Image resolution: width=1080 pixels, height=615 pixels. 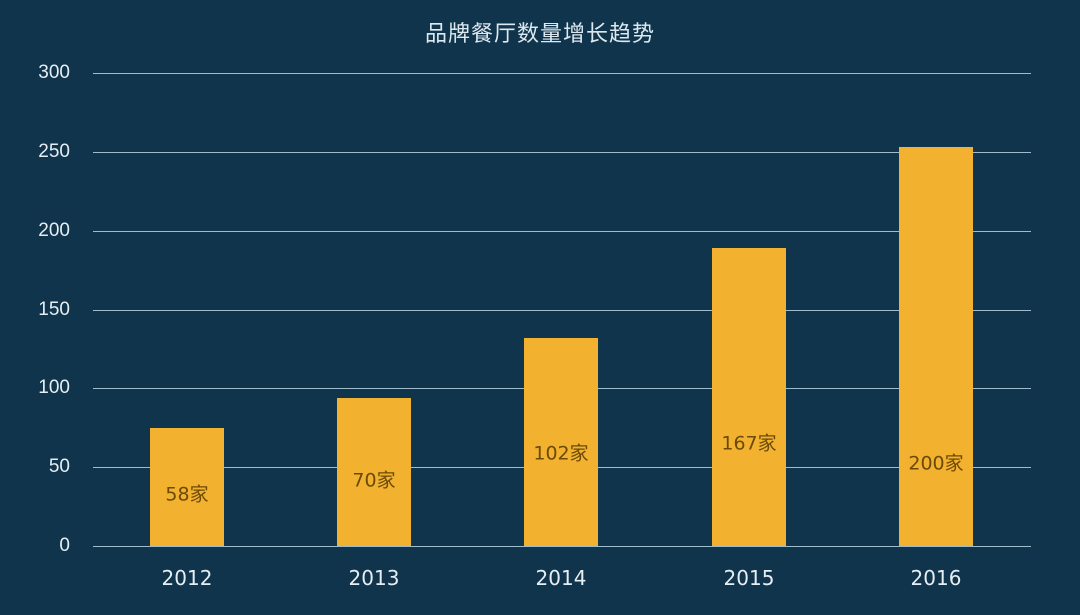 What do you see at coordinates (59, 467) in the screenshot?
I see `y-tick-label: 50` at bounding box center [59, 467].